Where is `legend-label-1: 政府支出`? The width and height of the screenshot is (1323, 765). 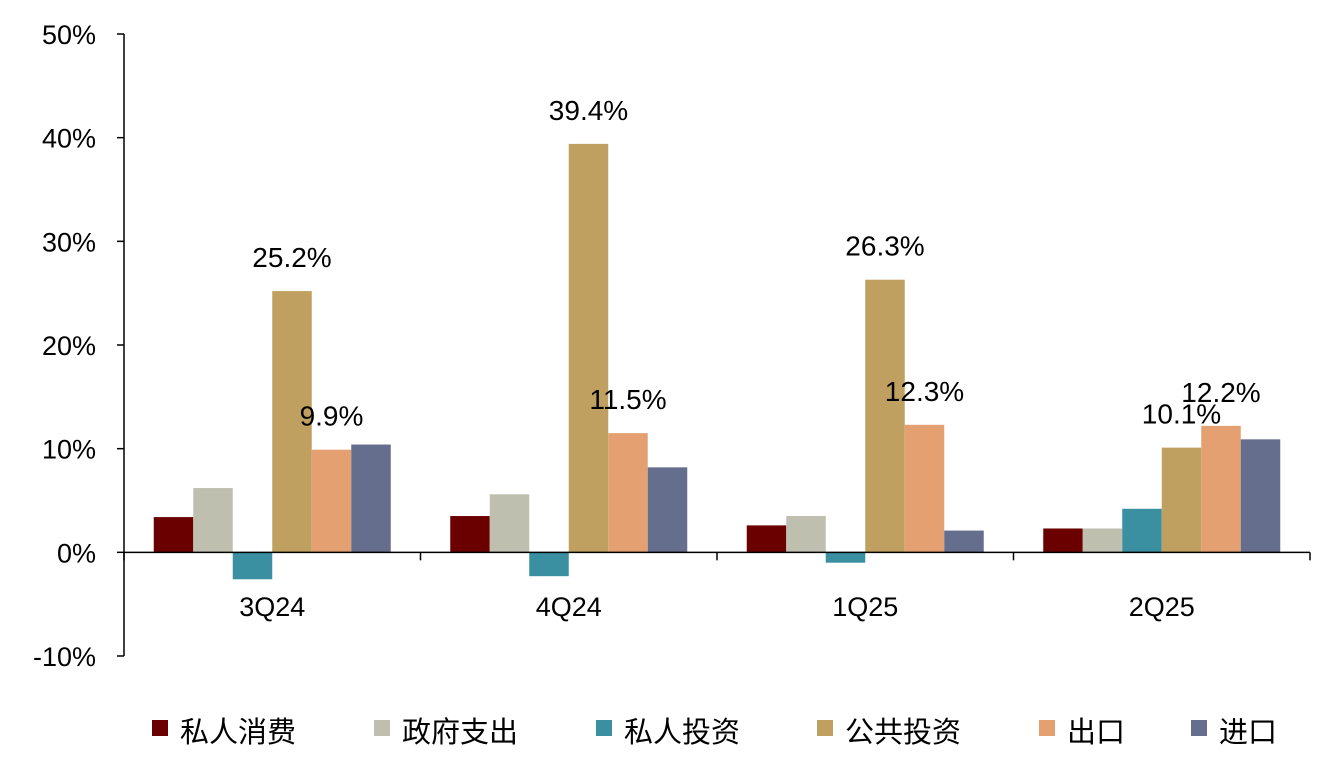 legend-label-1: 政府支出 is located at coordinates (460, 732).